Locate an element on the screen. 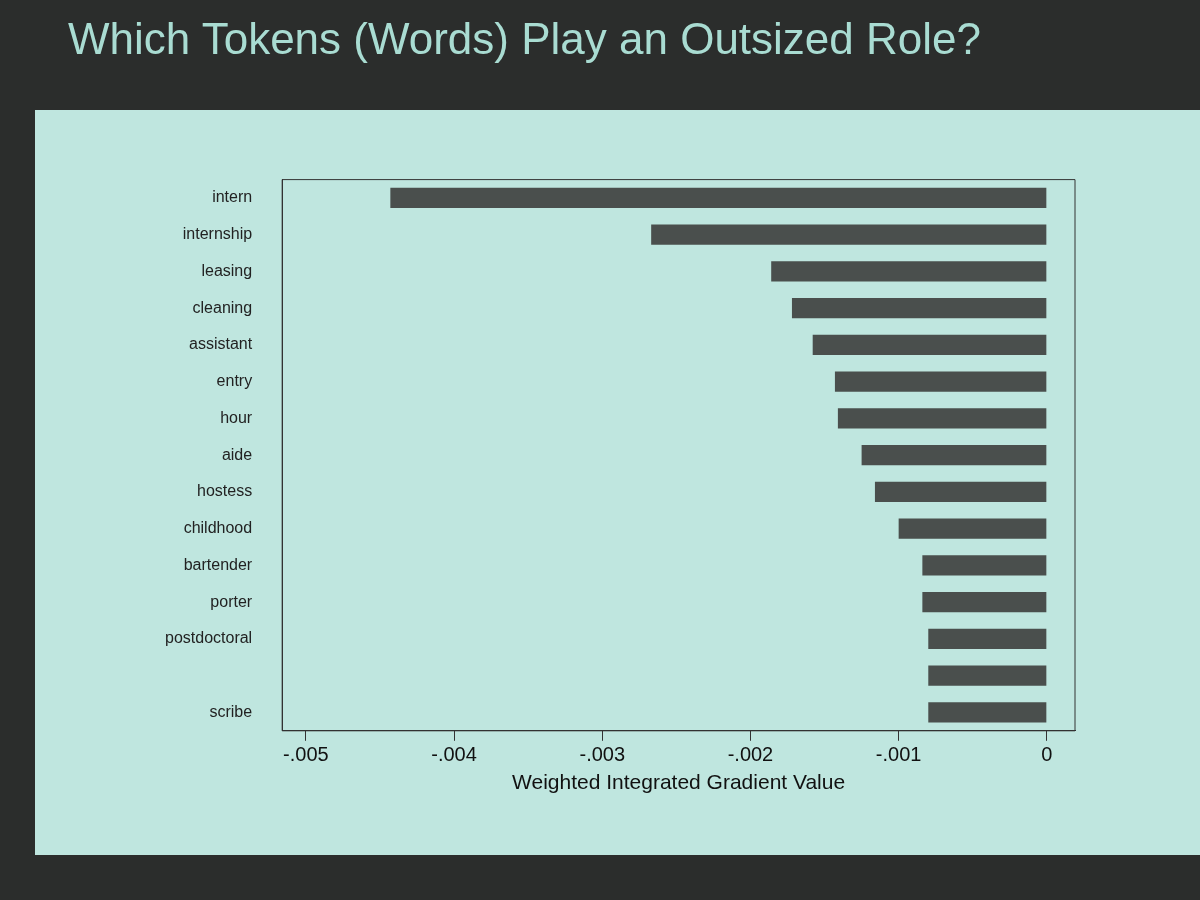 The width and height of the screenshot is (1200, 900). x-tick-label: -.003 is located at coordinates (602, 754).